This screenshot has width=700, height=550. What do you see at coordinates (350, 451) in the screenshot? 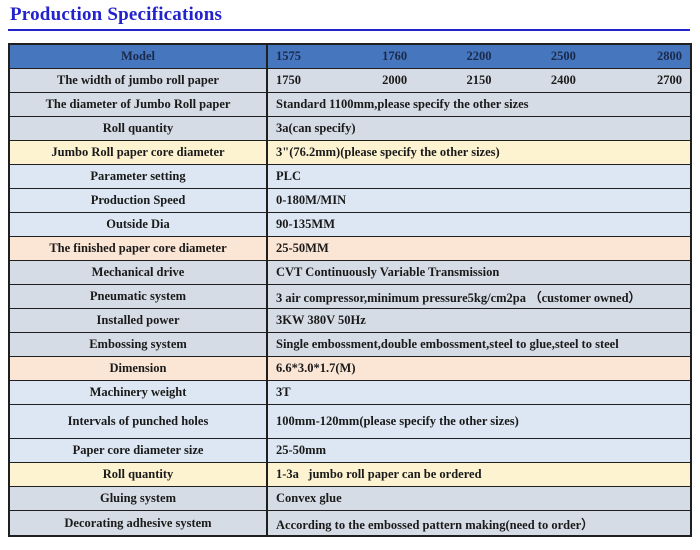
I see `table-row: Paper core diameter size 25-50mm` at bounding box center [350, 451].